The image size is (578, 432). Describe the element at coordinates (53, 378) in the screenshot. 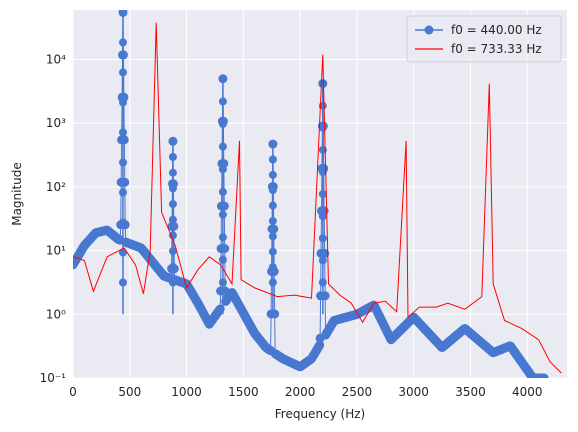

I see `y-tick-label: 10⁻¹` at that location.